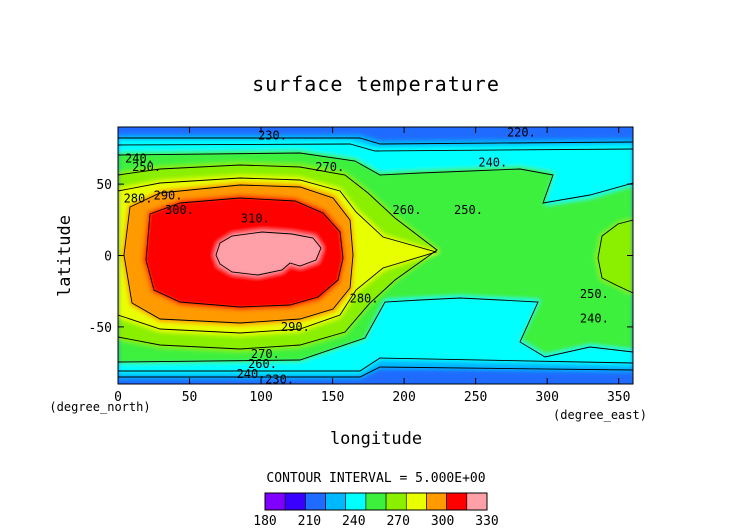  I want to click on contour-label: 300., so click(179, 210).